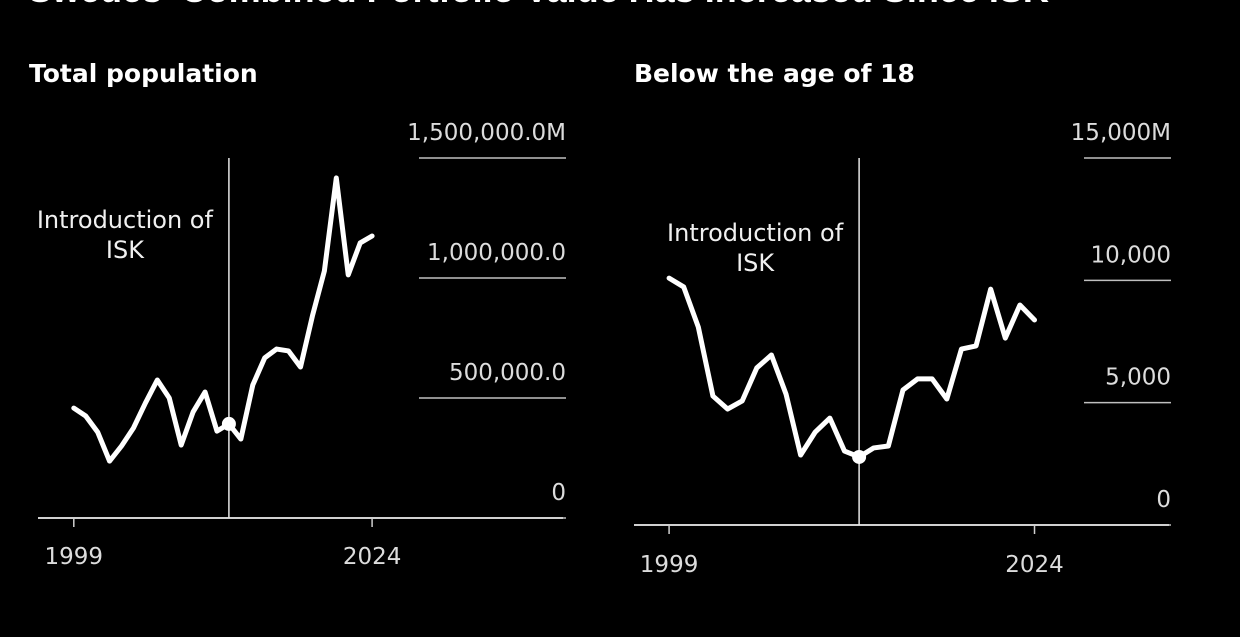  What do you see at coordinates (1121, 133) in the screenshot?
I see `y-tick-label: 15,000M` at bounding box center [1121, 133].